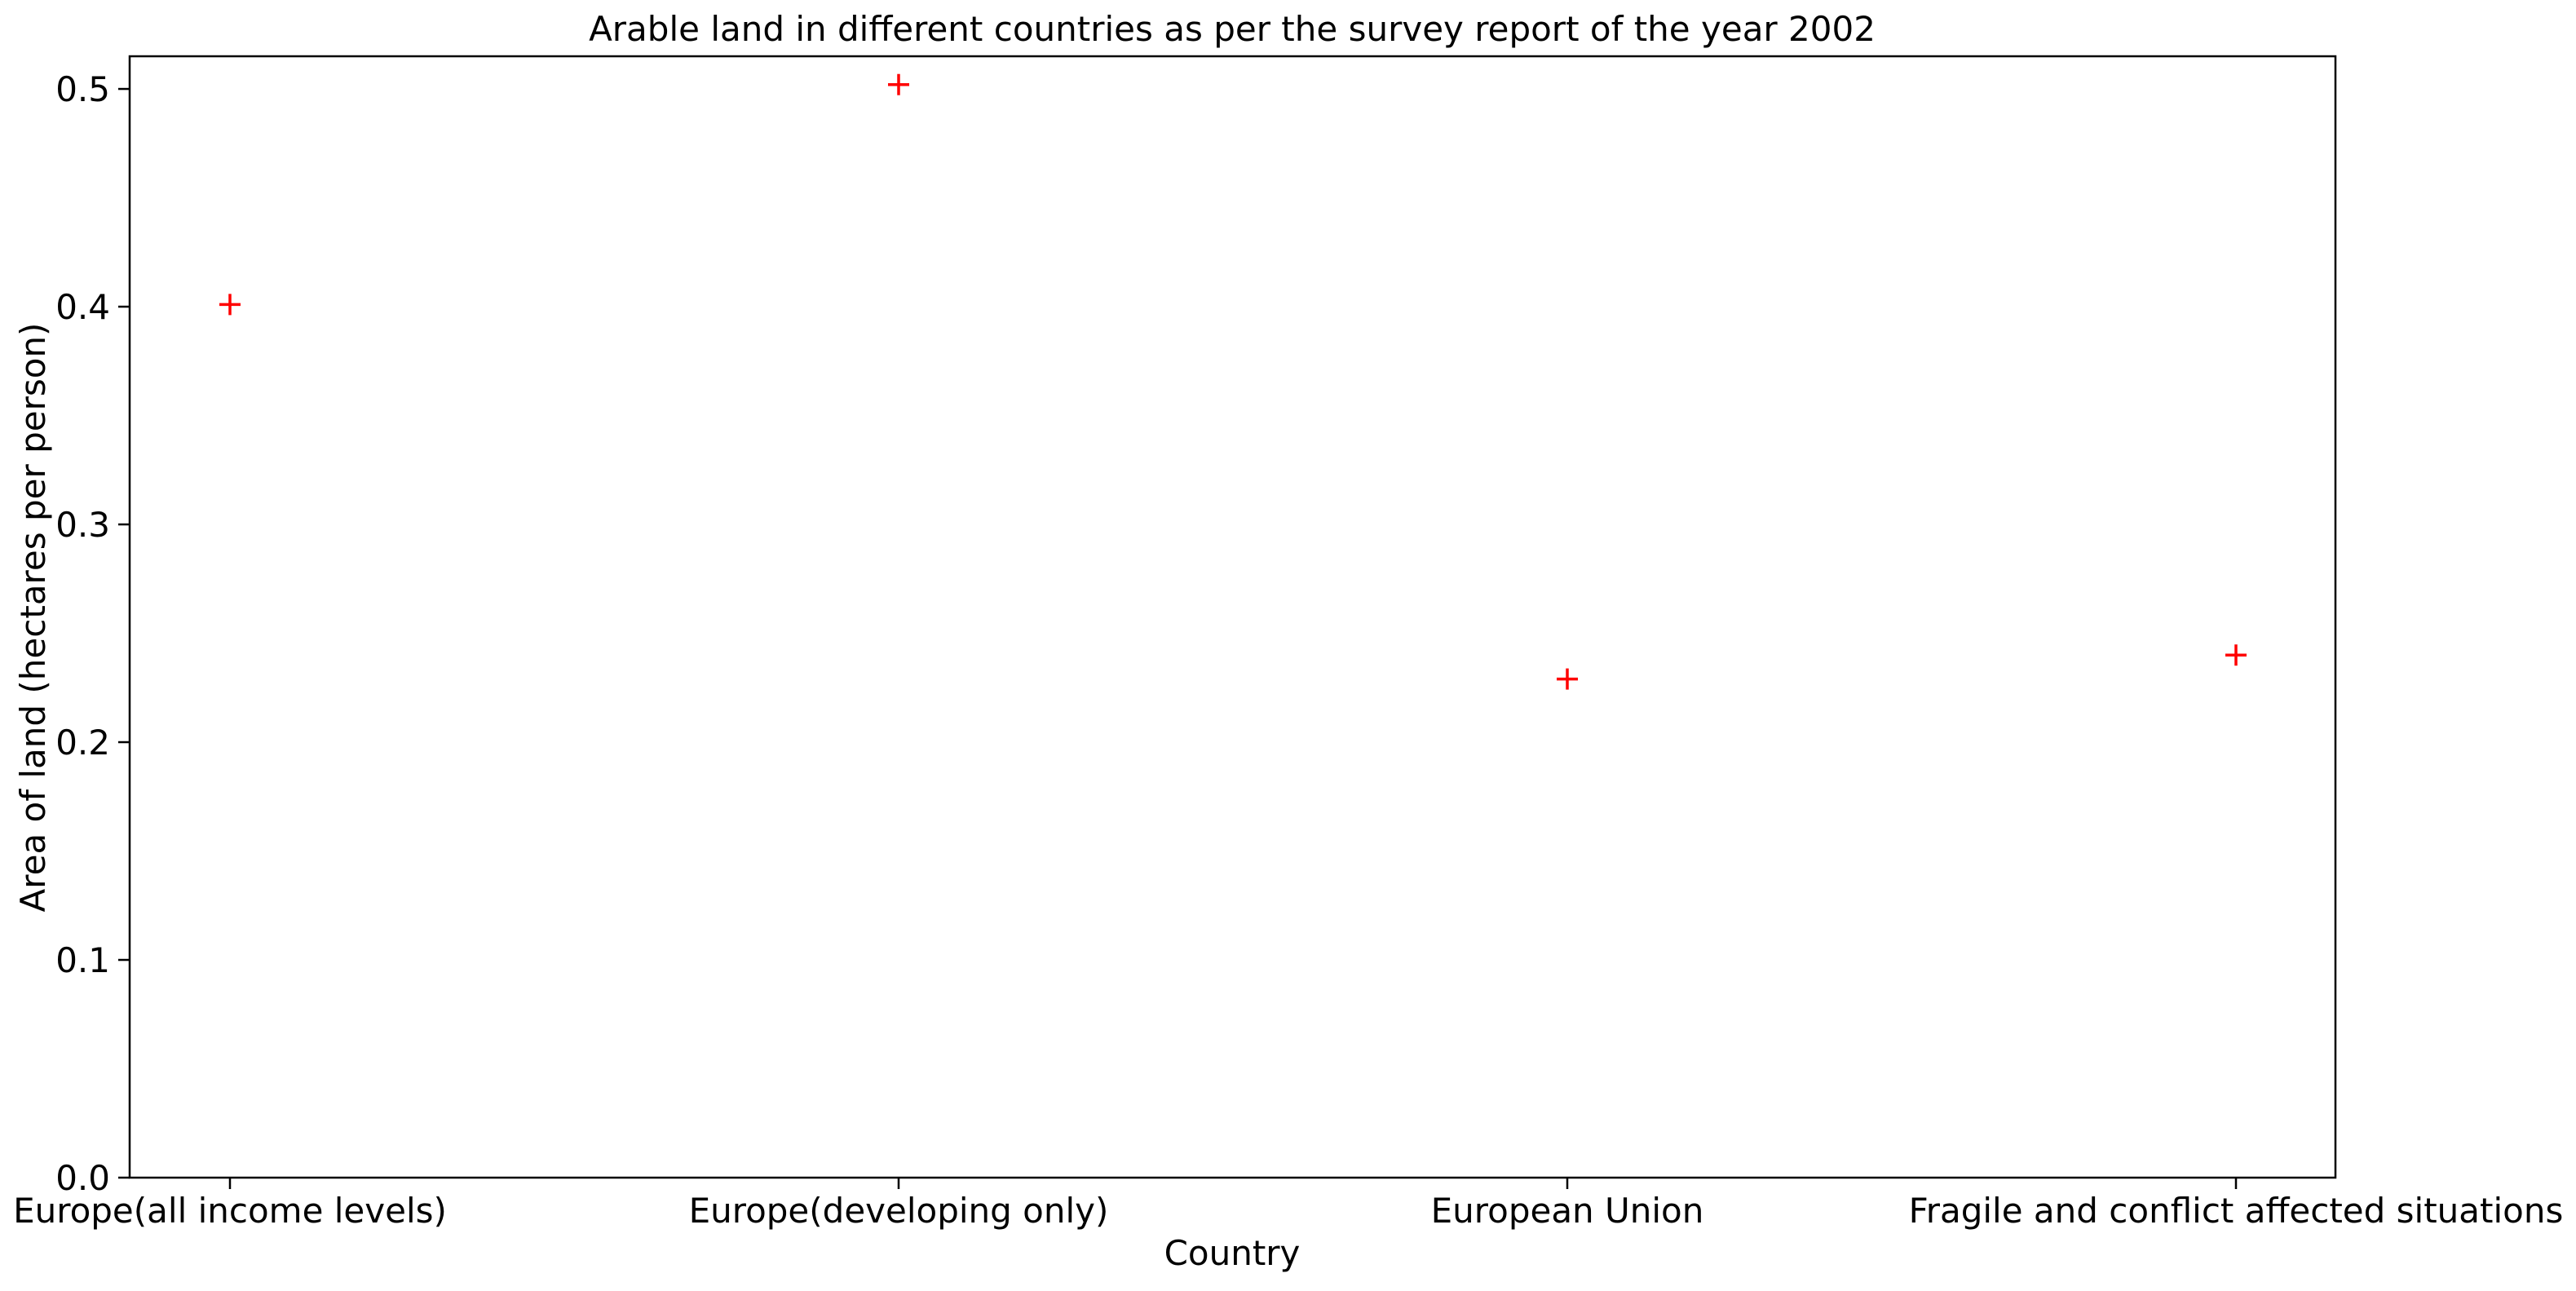 This screenshot has width=2576, height=1291. Describe the element at coordinates (82, 1178) in the screenshot. I see `y-tick-label: 0.0` at that location.